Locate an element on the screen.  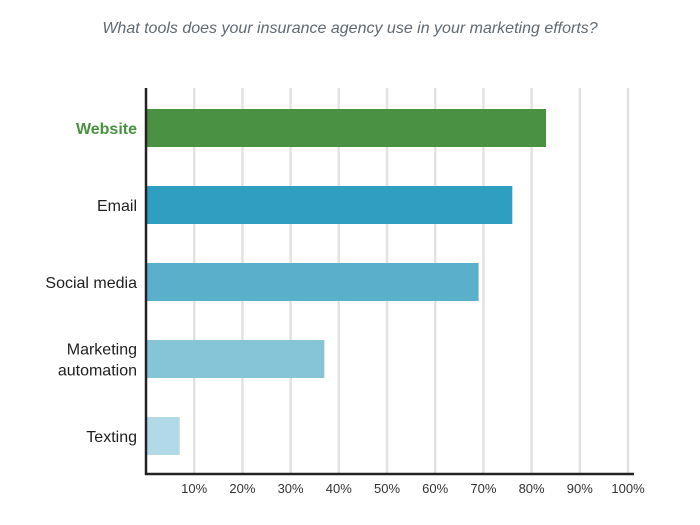
x-tick-label: 90% is located at coordinates (580, 488).